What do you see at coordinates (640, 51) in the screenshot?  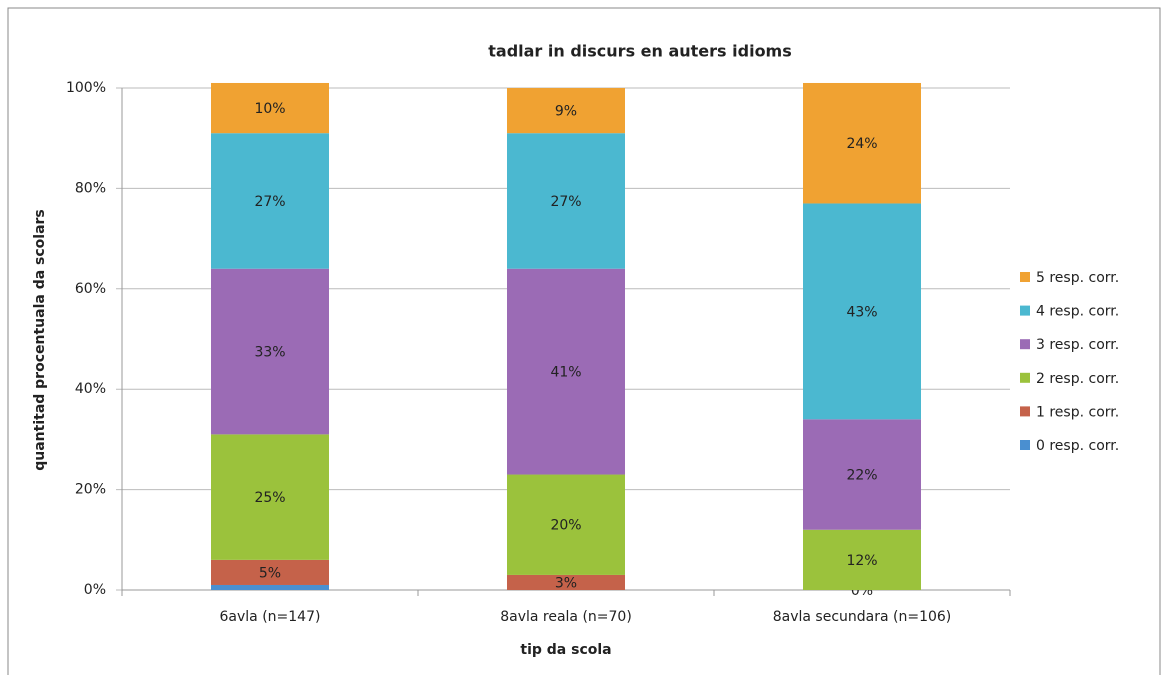 I see `chart-title: tadlar in discurs en auters idioms` at bounding box center [640, 51].